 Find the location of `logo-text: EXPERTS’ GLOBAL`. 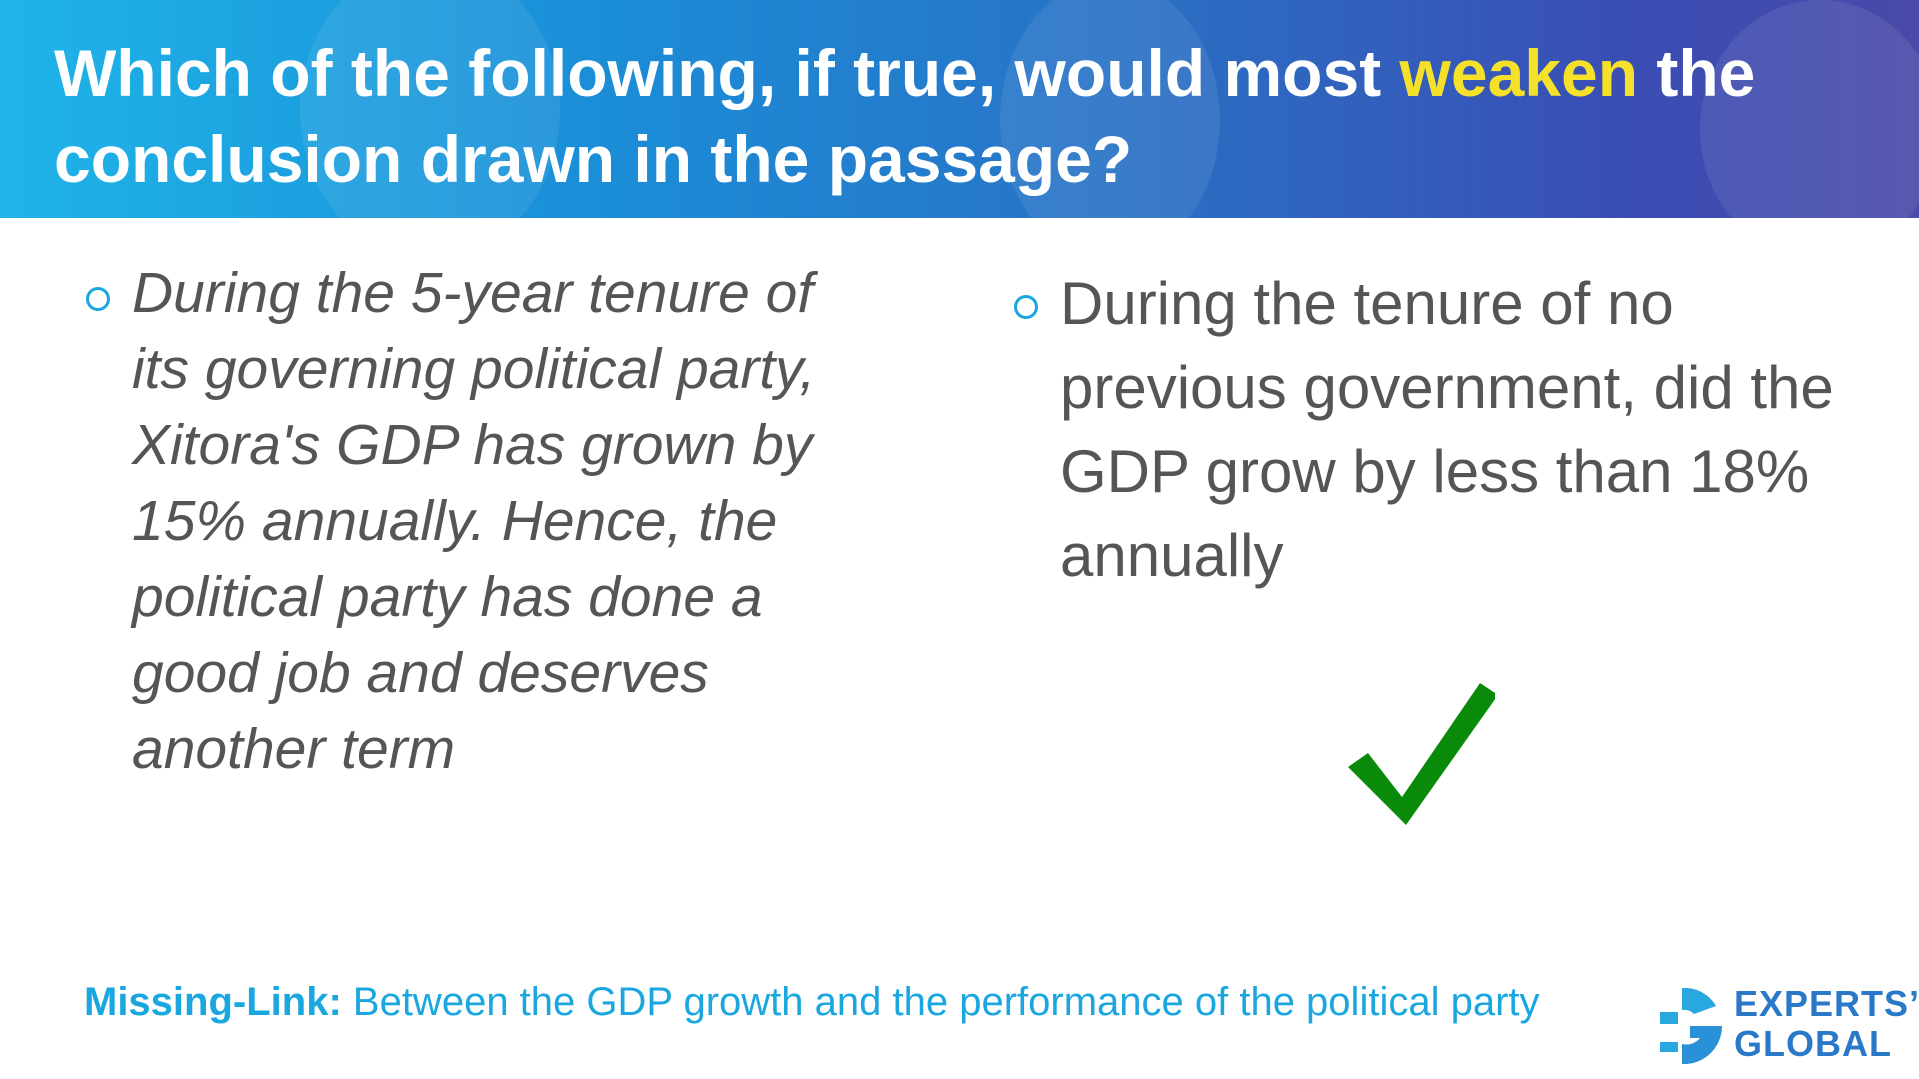

logo-text: EXPERTS’ GLOBAL is located at coordinates (1826, 1024).